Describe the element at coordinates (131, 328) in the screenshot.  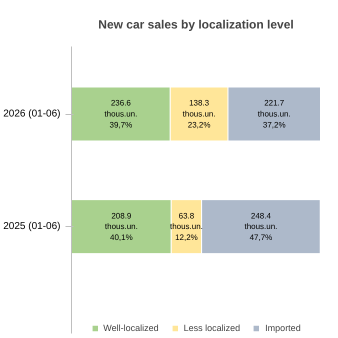
I see `legend-label: Well-localized` at that location.